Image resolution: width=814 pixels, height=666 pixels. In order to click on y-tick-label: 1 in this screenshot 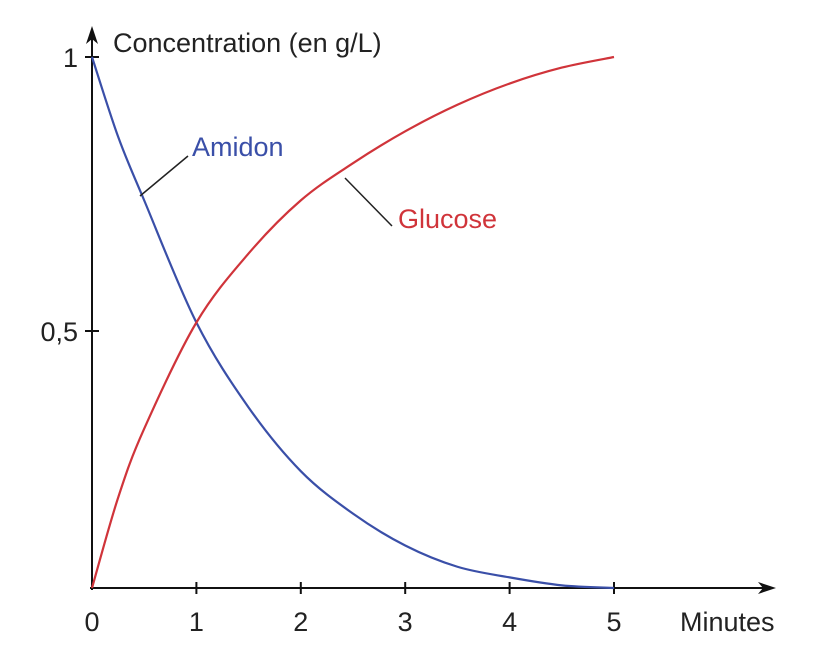, I will do `click(70, 58)`.